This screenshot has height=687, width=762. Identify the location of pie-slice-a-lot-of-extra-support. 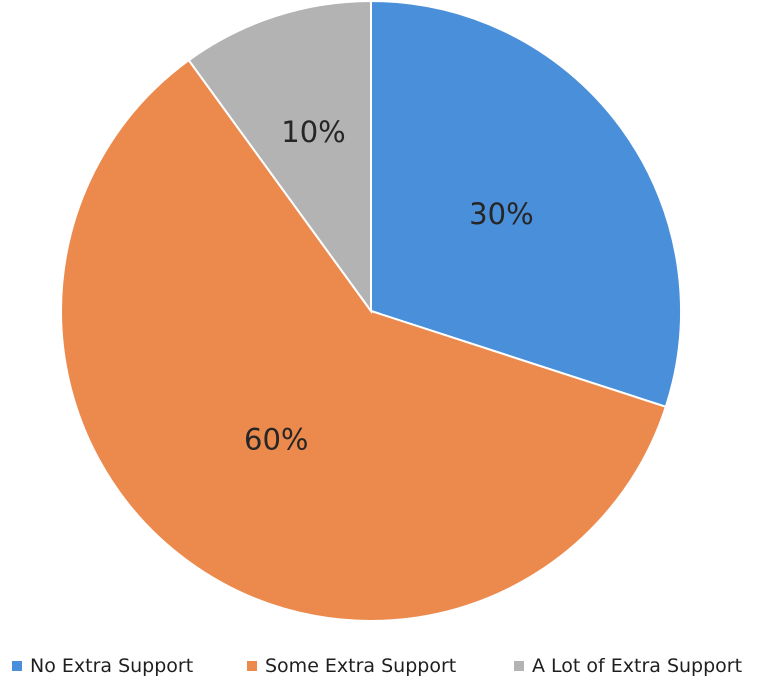
(279, 157).